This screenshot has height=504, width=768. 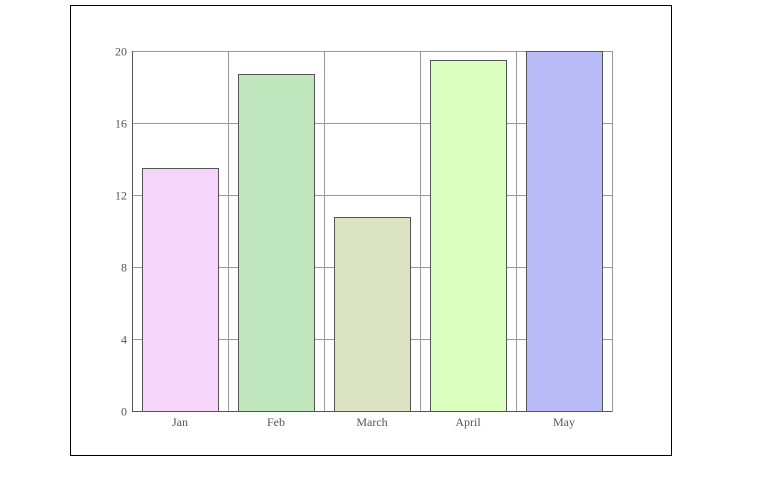 I want to click on y-tick-label: 4, so click(x=124, y=340).